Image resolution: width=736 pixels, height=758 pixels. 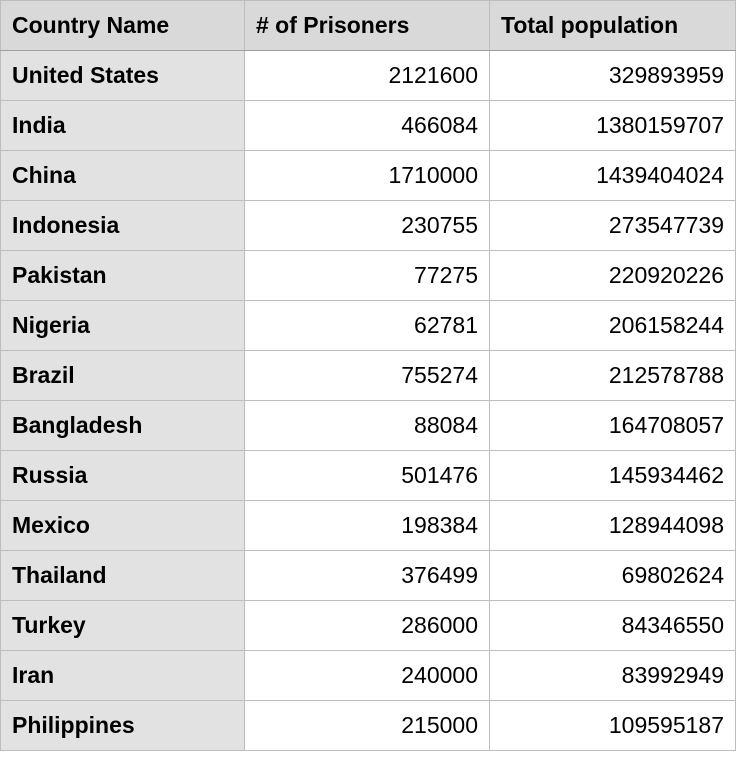 I want to click on population-cell: 1380159707, so click(x=612, y=125).